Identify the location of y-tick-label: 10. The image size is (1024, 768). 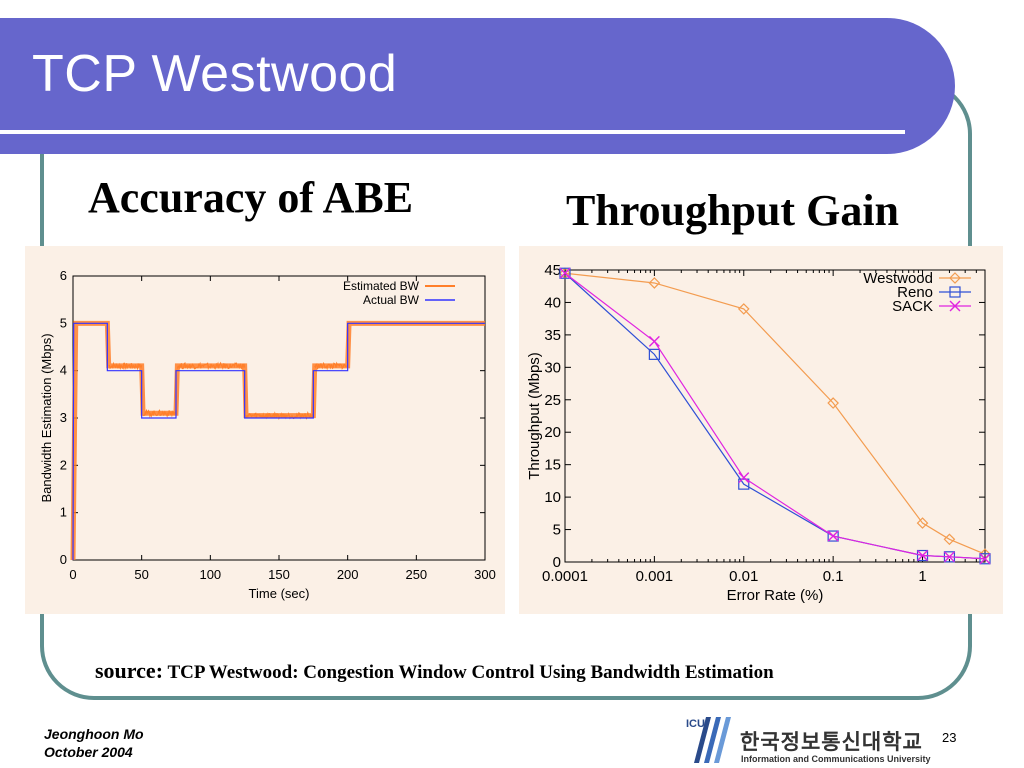
(552, 497).